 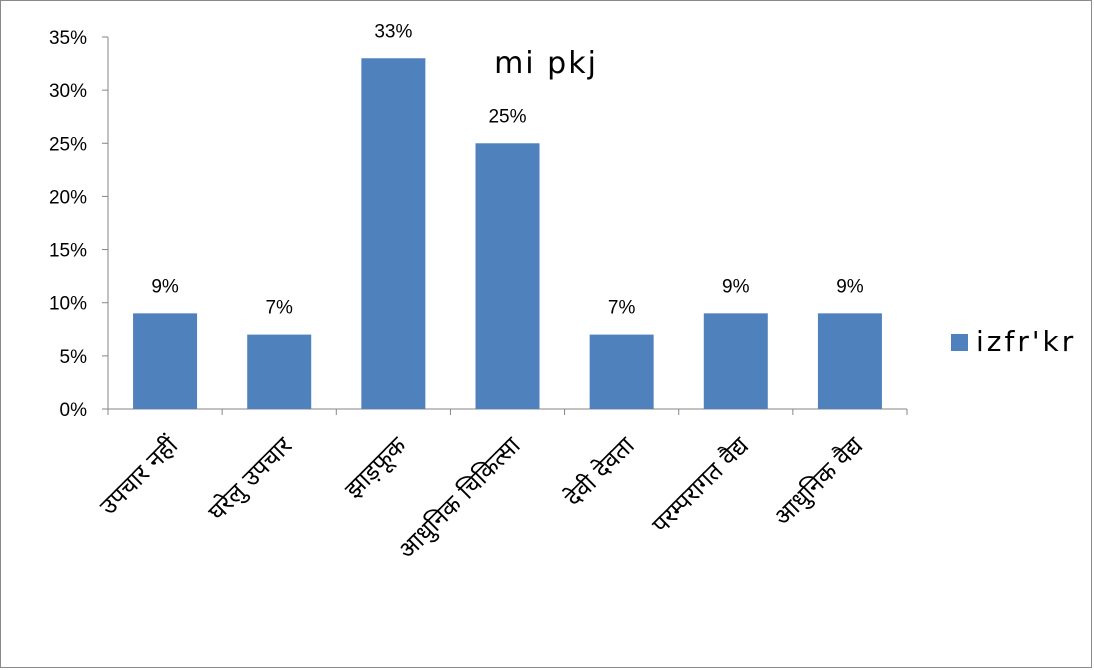 I want to click on y-tick-label: 20%, so click(x=68, y=197).